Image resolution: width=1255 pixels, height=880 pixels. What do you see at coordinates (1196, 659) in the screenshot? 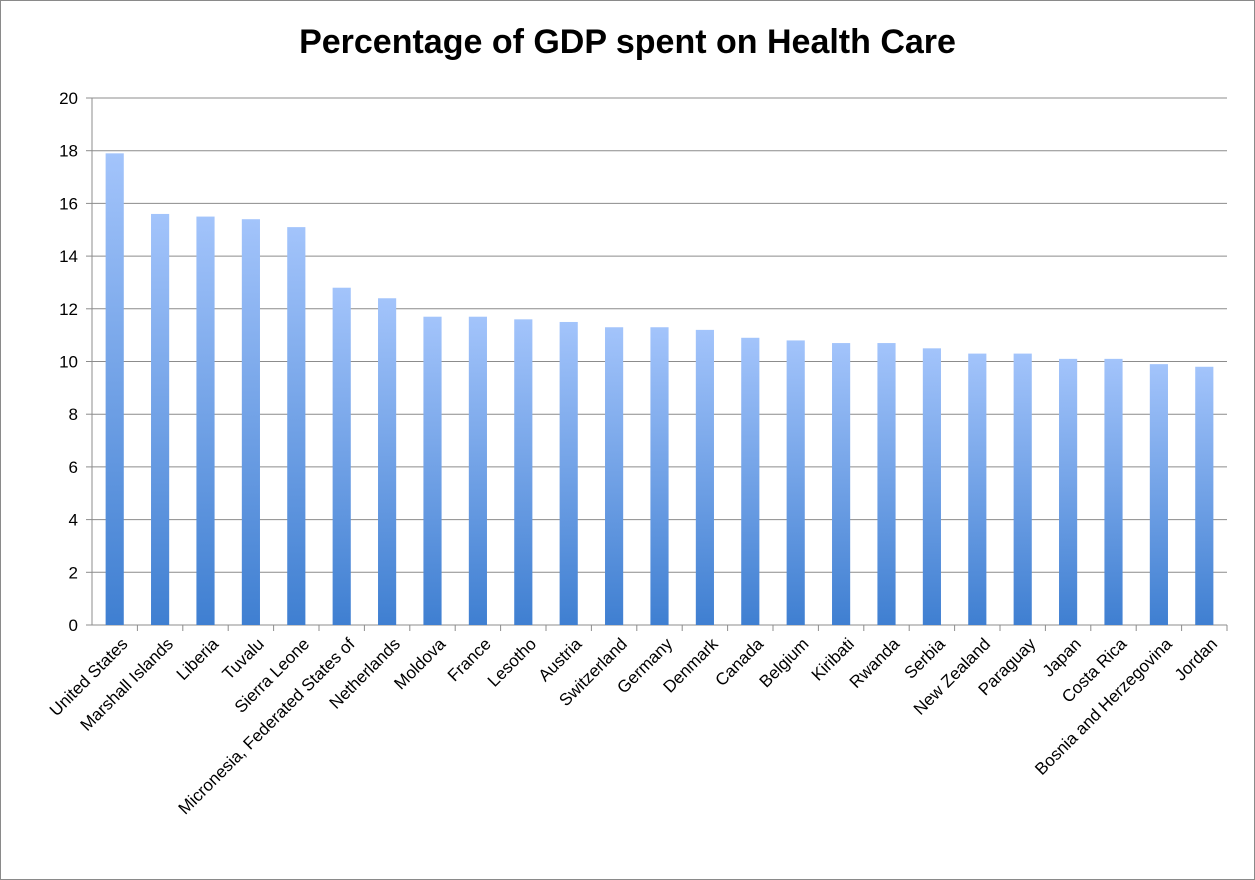
I see `x-category-label: Jordan` at bounding box center [1196, 659].